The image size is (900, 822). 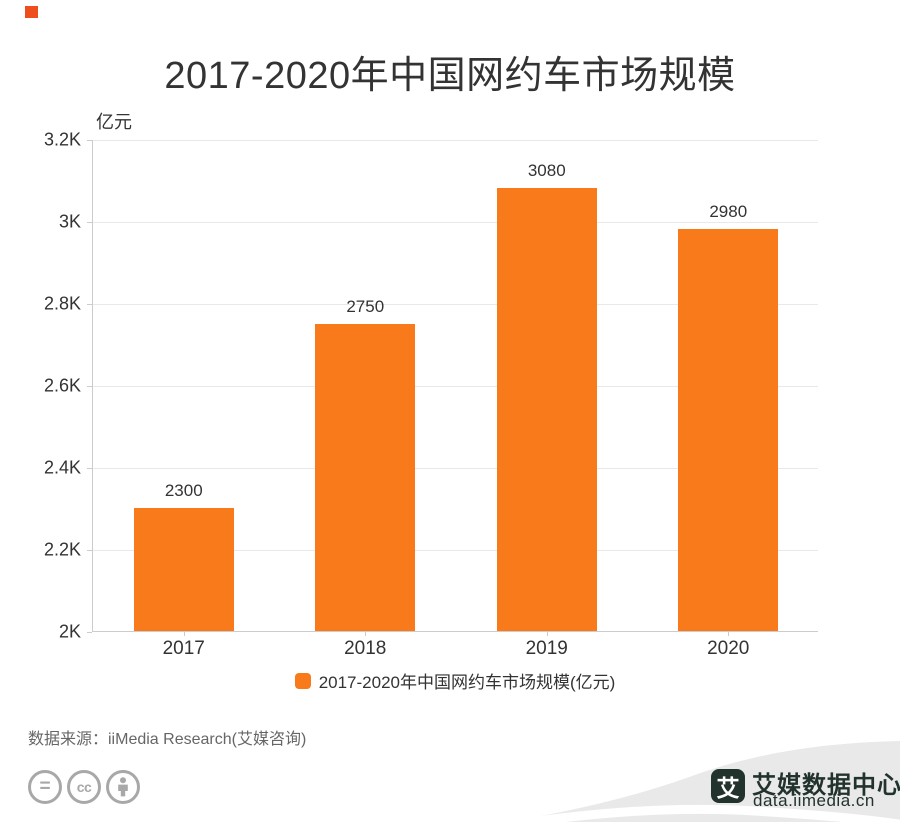 What do you see at coordinates (62, 385) in the screenshot?
I see `y-tick-label: 2.6K` at bounding box center [62, 385].